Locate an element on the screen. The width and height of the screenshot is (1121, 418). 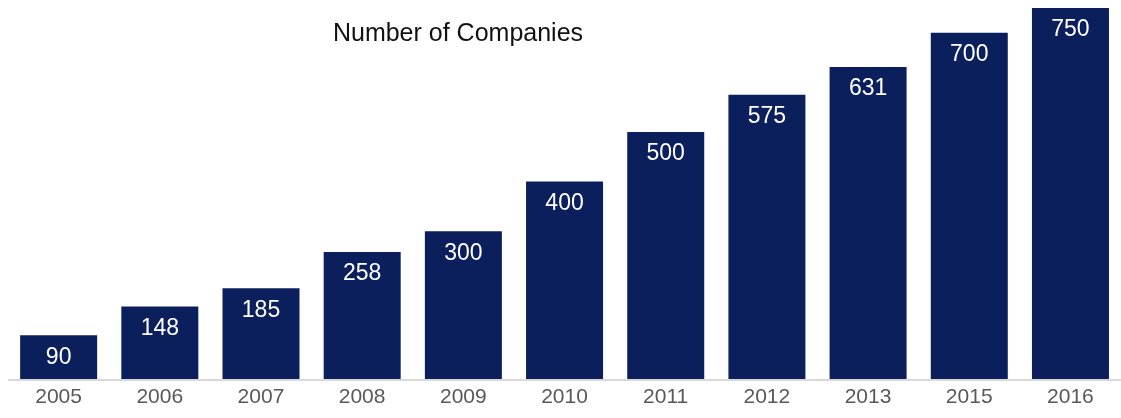
x-tick-label: 2015 is located at coordinates (969, 395).